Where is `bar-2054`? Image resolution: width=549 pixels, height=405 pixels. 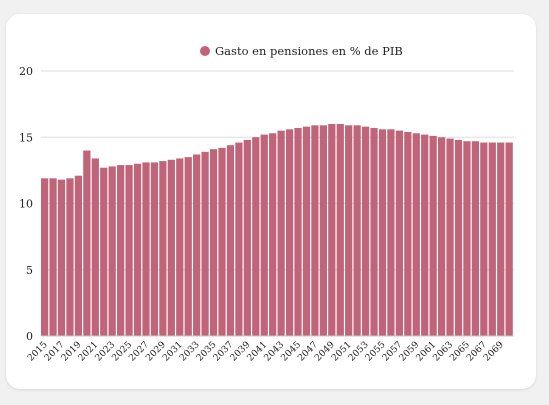
bar-2054 is located at coordinates (374, 231).